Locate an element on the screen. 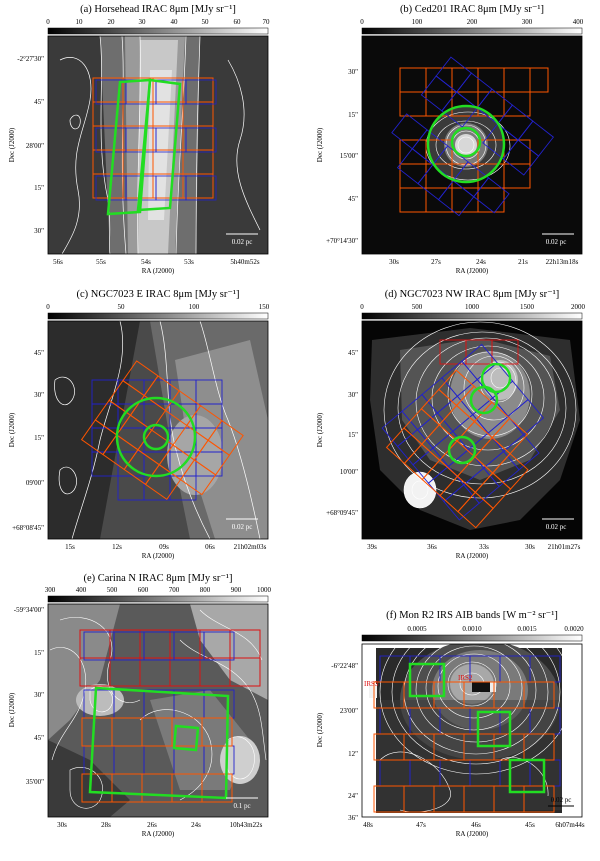 The height and width of the screenshot is (861, 600). panel-e-cbar-tick: 400 is located at coordinates (81, 590).